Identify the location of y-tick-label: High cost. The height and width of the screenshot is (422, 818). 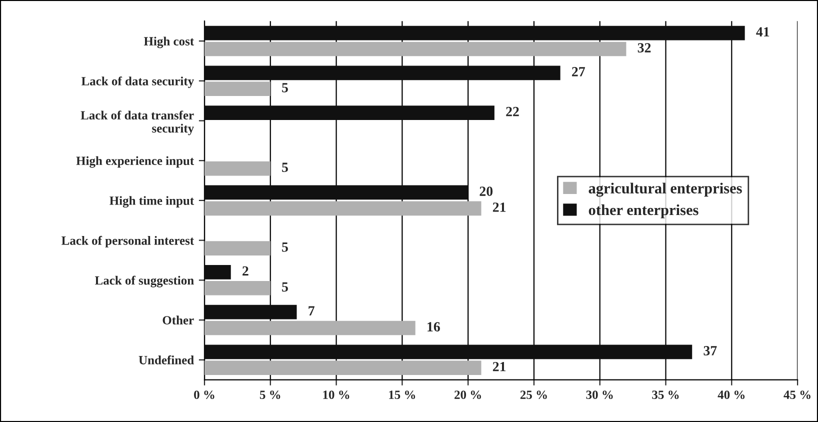
(169, 42).